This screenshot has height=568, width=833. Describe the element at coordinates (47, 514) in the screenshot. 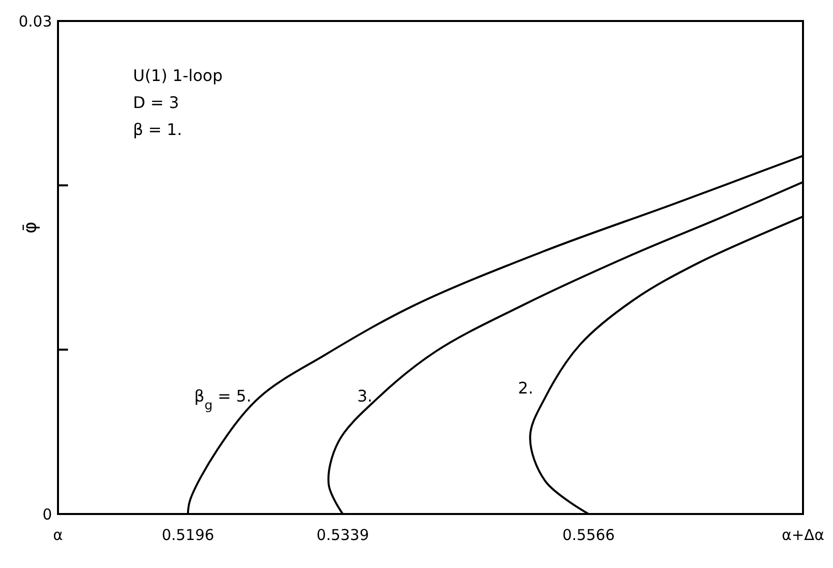

I see `y-tick-label: 0` at that location.